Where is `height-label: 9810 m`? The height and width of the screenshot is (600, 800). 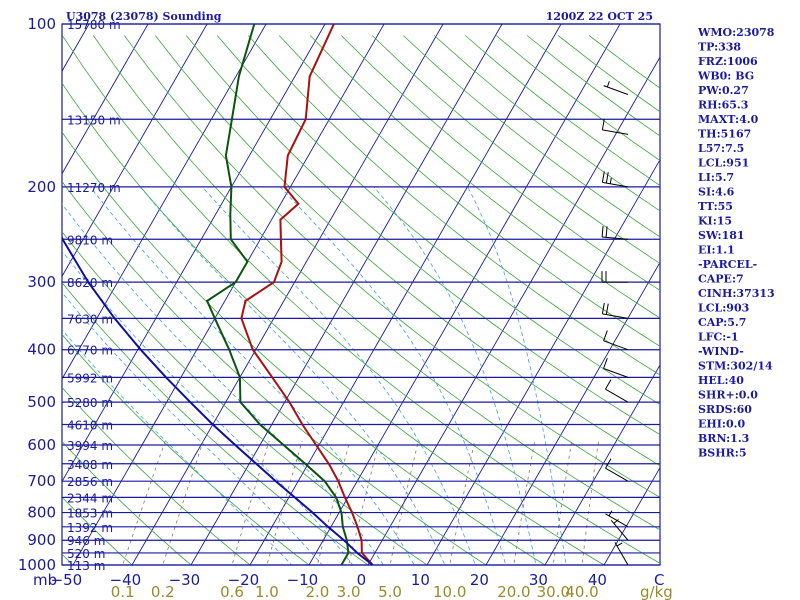
height-label: 9810 m is located at coordinates (90, 240).